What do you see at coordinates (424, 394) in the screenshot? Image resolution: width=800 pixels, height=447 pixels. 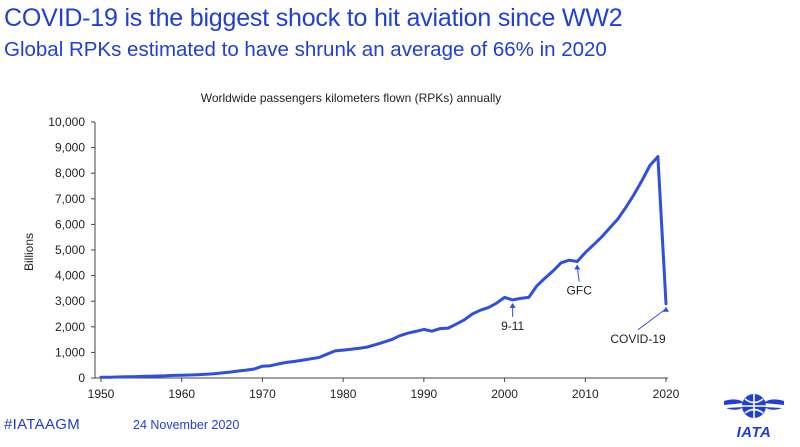 I see `x-tick-label: 1990` at bounding box center [424, 394].